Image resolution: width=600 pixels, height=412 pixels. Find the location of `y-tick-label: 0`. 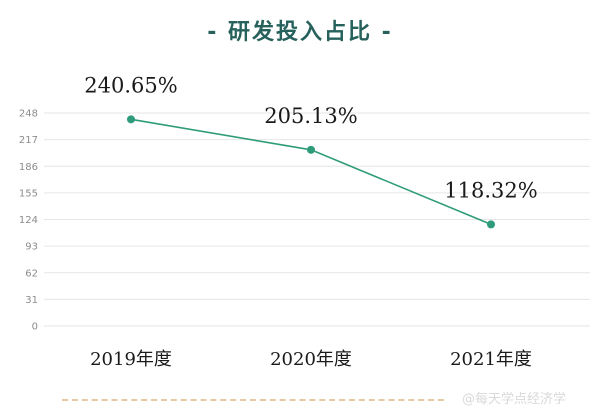

y-tick-label: 0 is located at coordinates (35, 327).